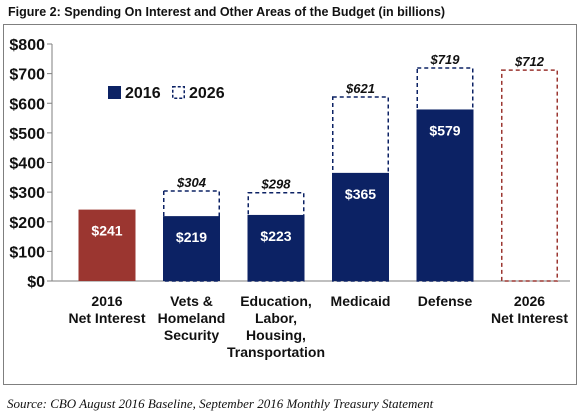 The width and height of the screenshot is (583, 419). I want to click on data-label-2026: $621, so click(360, 88).